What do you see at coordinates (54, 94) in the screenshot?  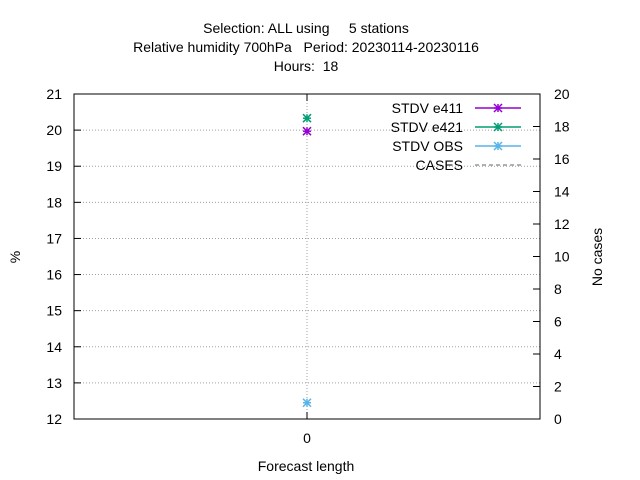 I see `y-tick-label: 21` at bounding box center [54, 94].